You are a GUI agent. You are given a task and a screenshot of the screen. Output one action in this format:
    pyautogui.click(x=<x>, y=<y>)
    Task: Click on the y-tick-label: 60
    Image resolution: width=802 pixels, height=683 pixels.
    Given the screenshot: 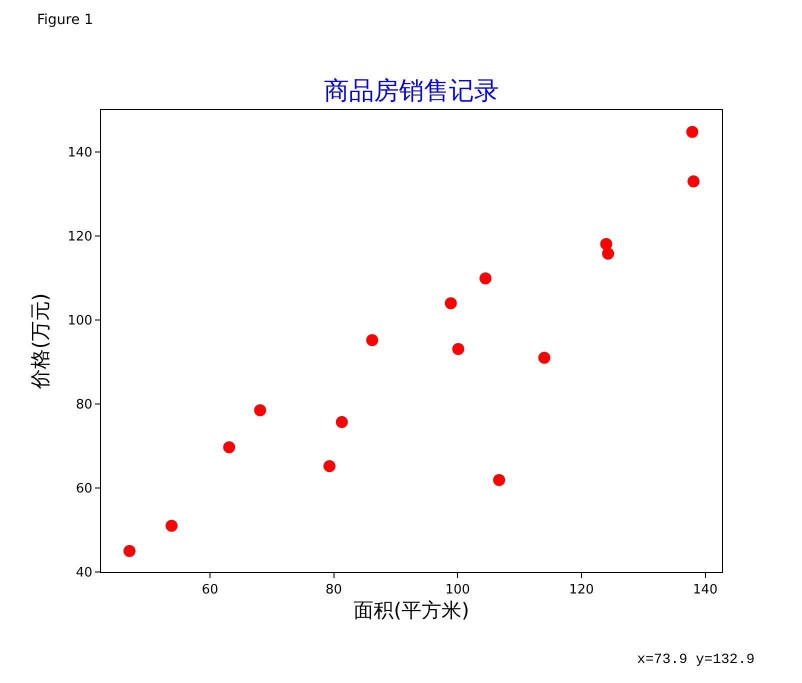 What is the action you would take?
    pyautogui.click(x=84, y=489)
    